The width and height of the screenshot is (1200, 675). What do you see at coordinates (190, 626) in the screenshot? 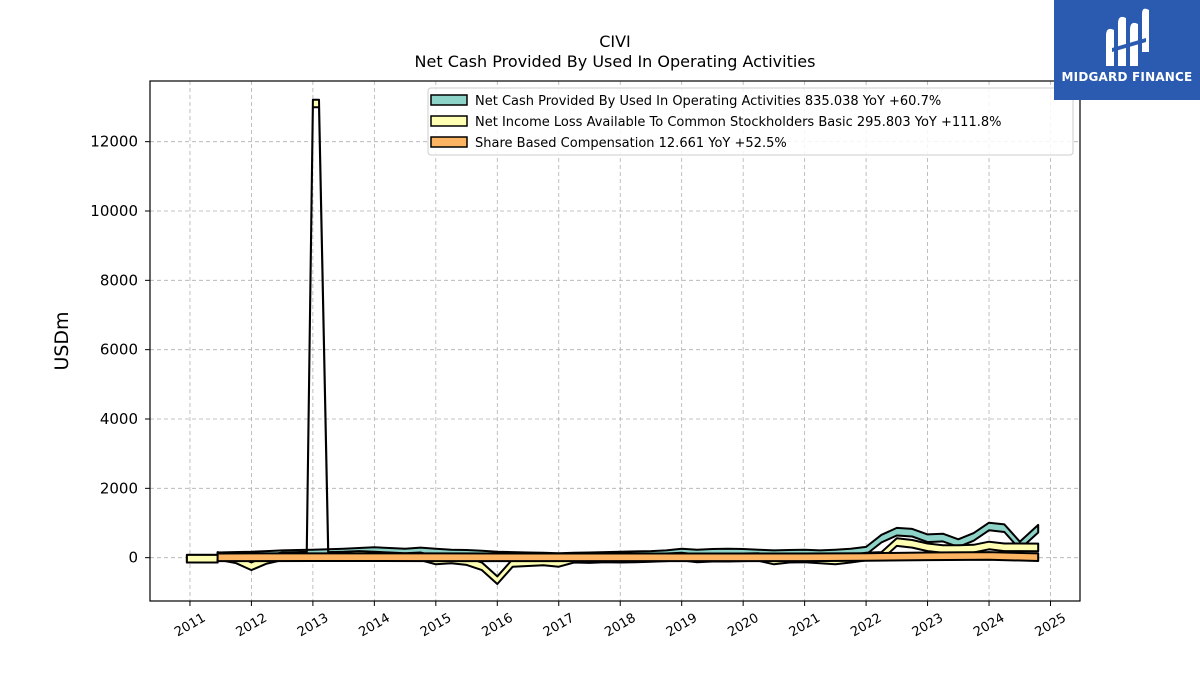
I see `x-tick-label: 2011` at bounding box center [190, 626].